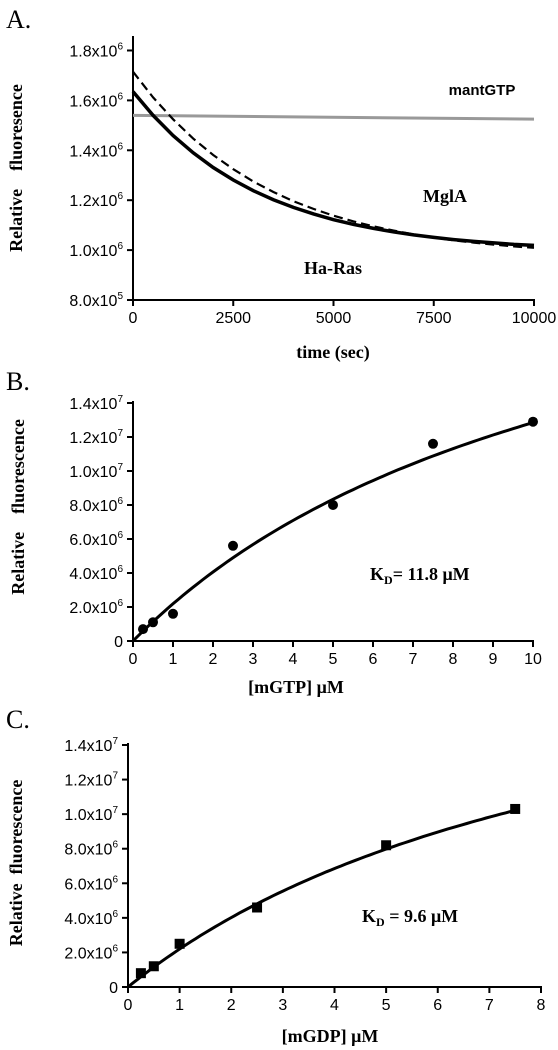  Describe the element at coordinates (386, 1005) in the screenshot. I see `panel-c-x-tick-label: 5` at that location.